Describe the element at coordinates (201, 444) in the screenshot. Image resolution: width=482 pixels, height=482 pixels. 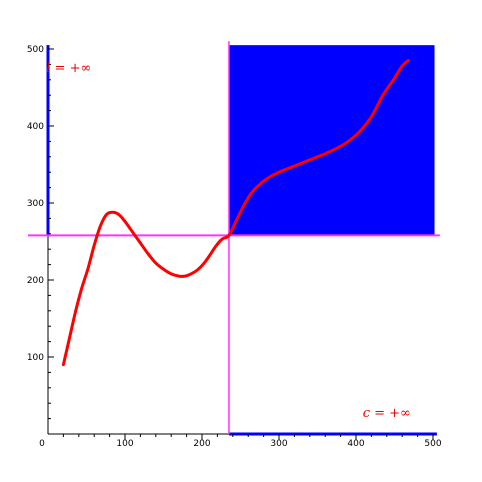
I see `x-tick-label: 200` at that location.